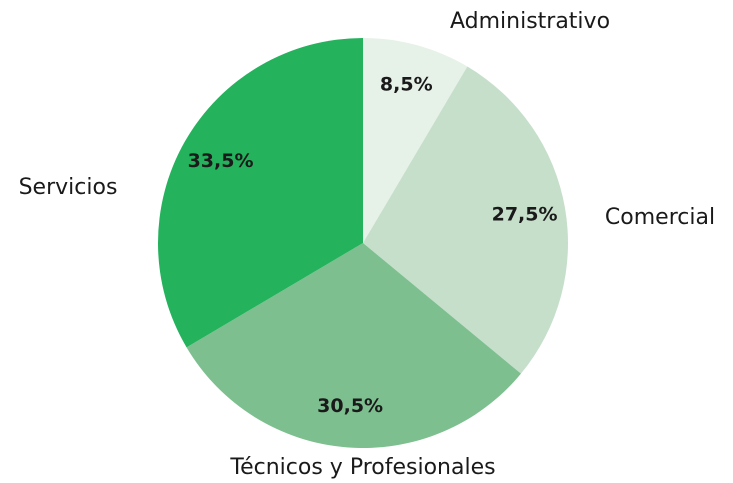 Image resolution: width=733 pixels, height=483 pixels. Describe the element at coordinates (68, 187) in the screenshot. I see `category-label: Servicios` at that location.